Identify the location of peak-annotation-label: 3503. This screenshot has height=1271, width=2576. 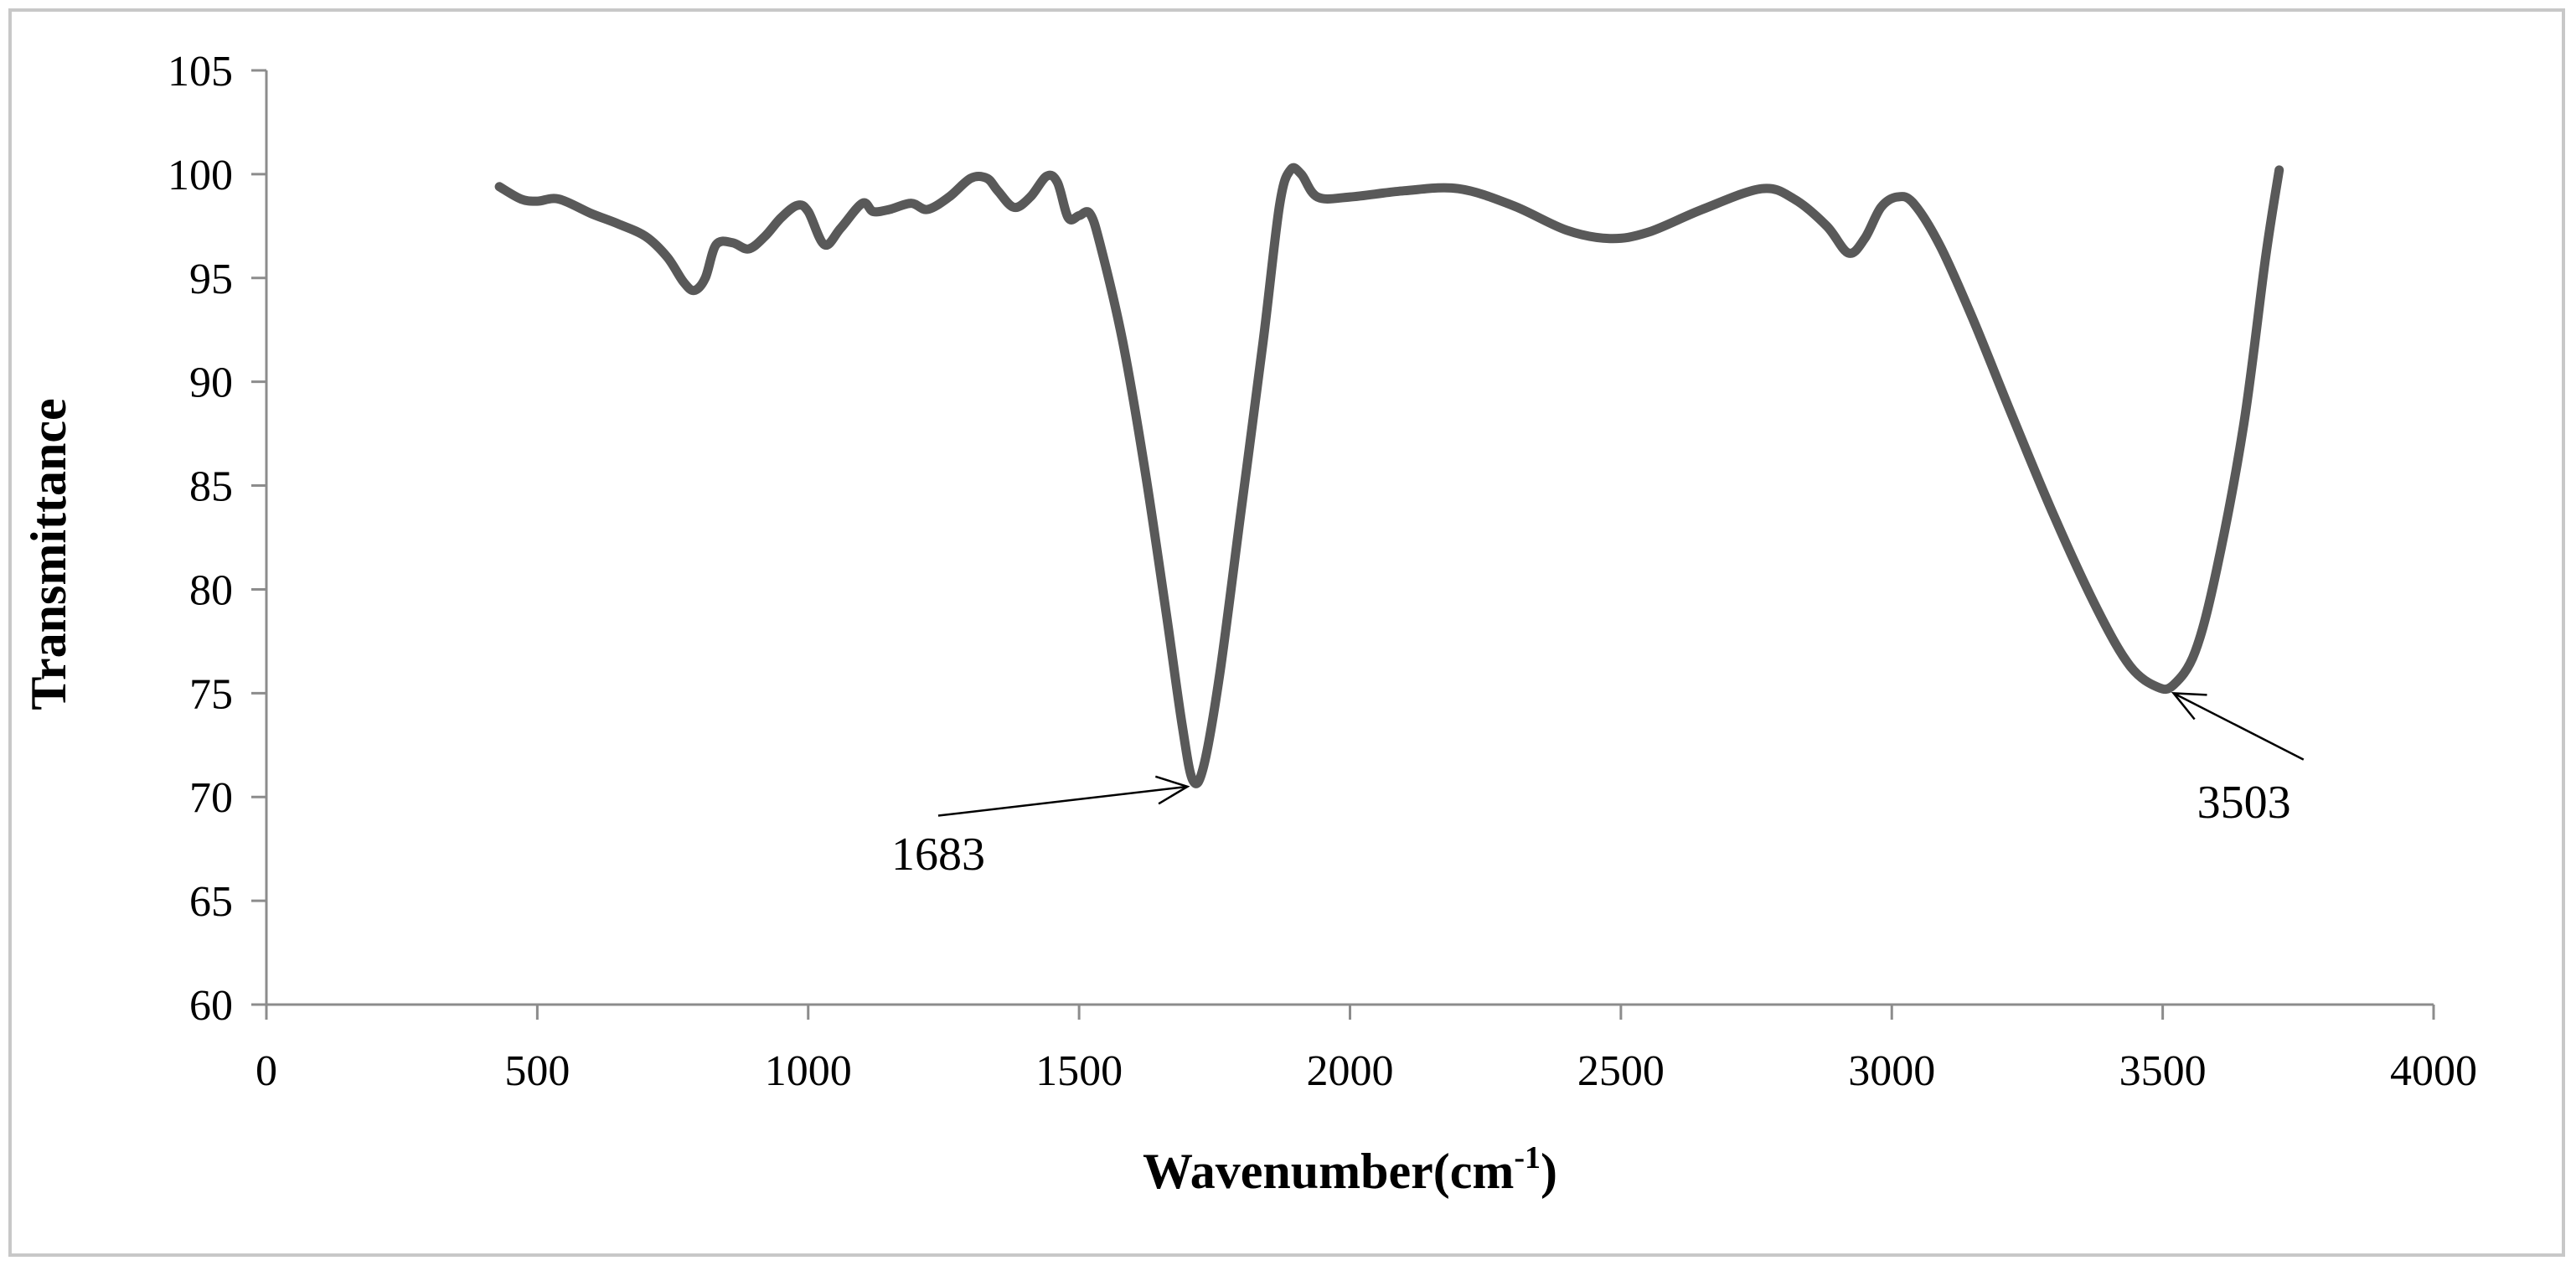
(2244, 803).